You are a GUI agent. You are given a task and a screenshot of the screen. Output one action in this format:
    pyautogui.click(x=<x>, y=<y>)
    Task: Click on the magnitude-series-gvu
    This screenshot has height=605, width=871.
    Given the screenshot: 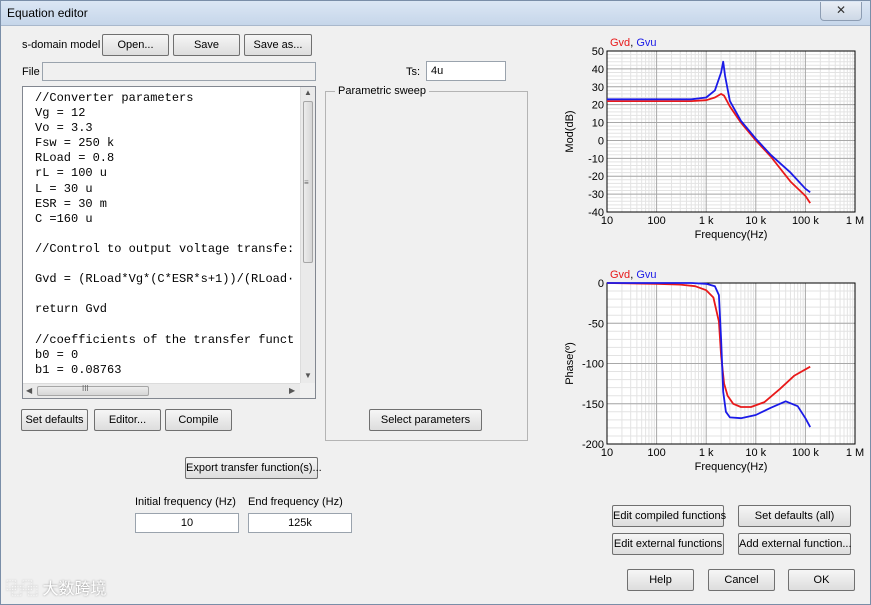 What is the action you would take?
    pyautogui.click(x=709, y=127)
    